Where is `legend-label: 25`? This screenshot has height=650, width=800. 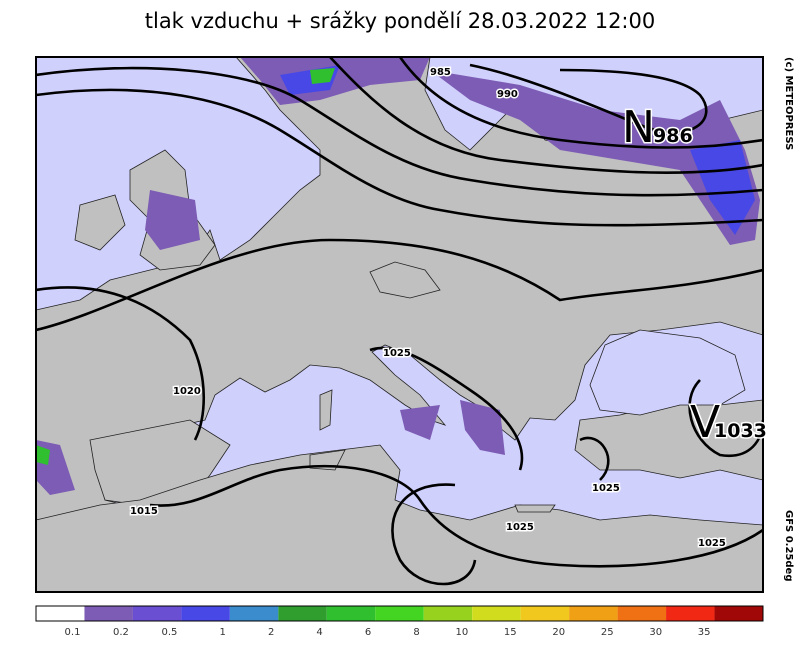 legend-label: 25 is located at coordinates (607, 632).